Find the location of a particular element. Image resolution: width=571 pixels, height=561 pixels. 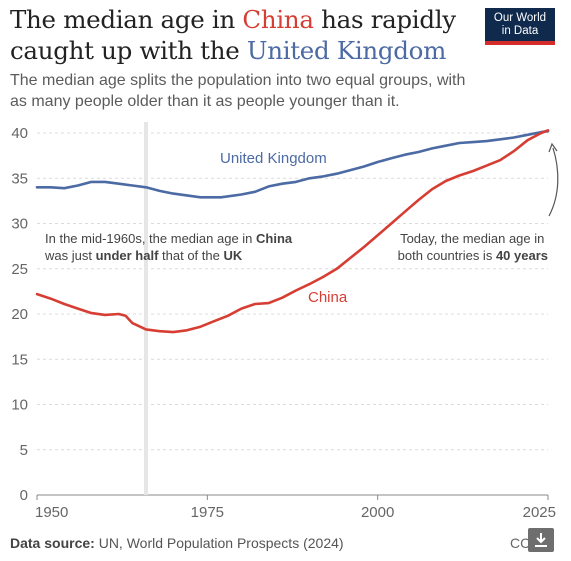

annotation-arrow is located at coordinates (553, 182).